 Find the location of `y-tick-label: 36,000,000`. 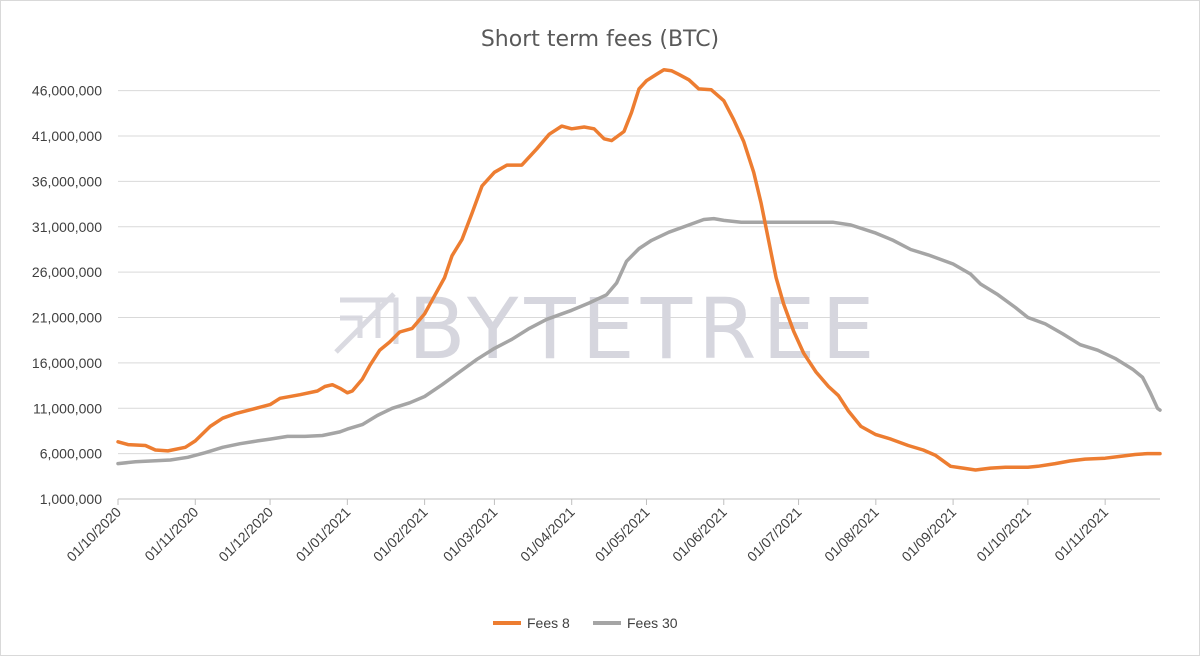

y-tick-label: 36,000,000 is located at coordinates (67, 181).